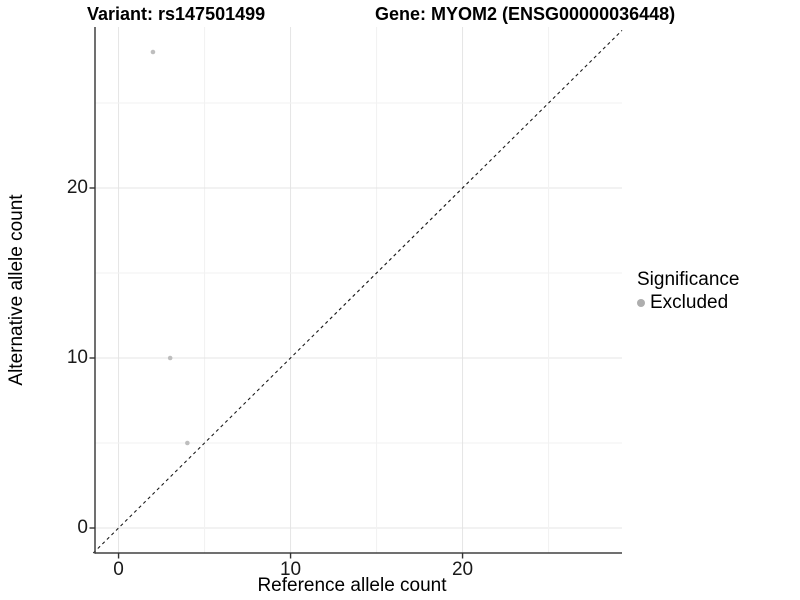  I want to click on legend-items: Excluded, so click(688, 303).